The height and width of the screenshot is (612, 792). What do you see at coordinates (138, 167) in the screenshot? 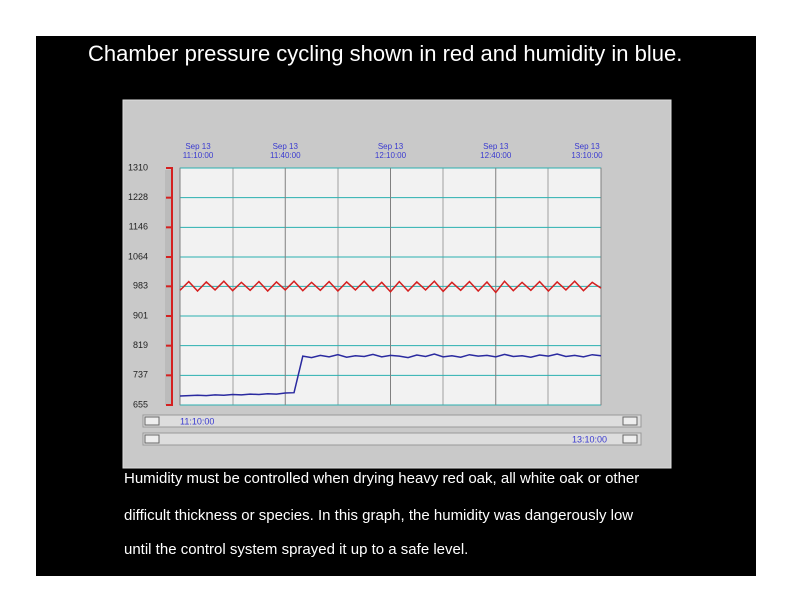
I see `y-tick-label: 1310` at bounding box center [138, 167].